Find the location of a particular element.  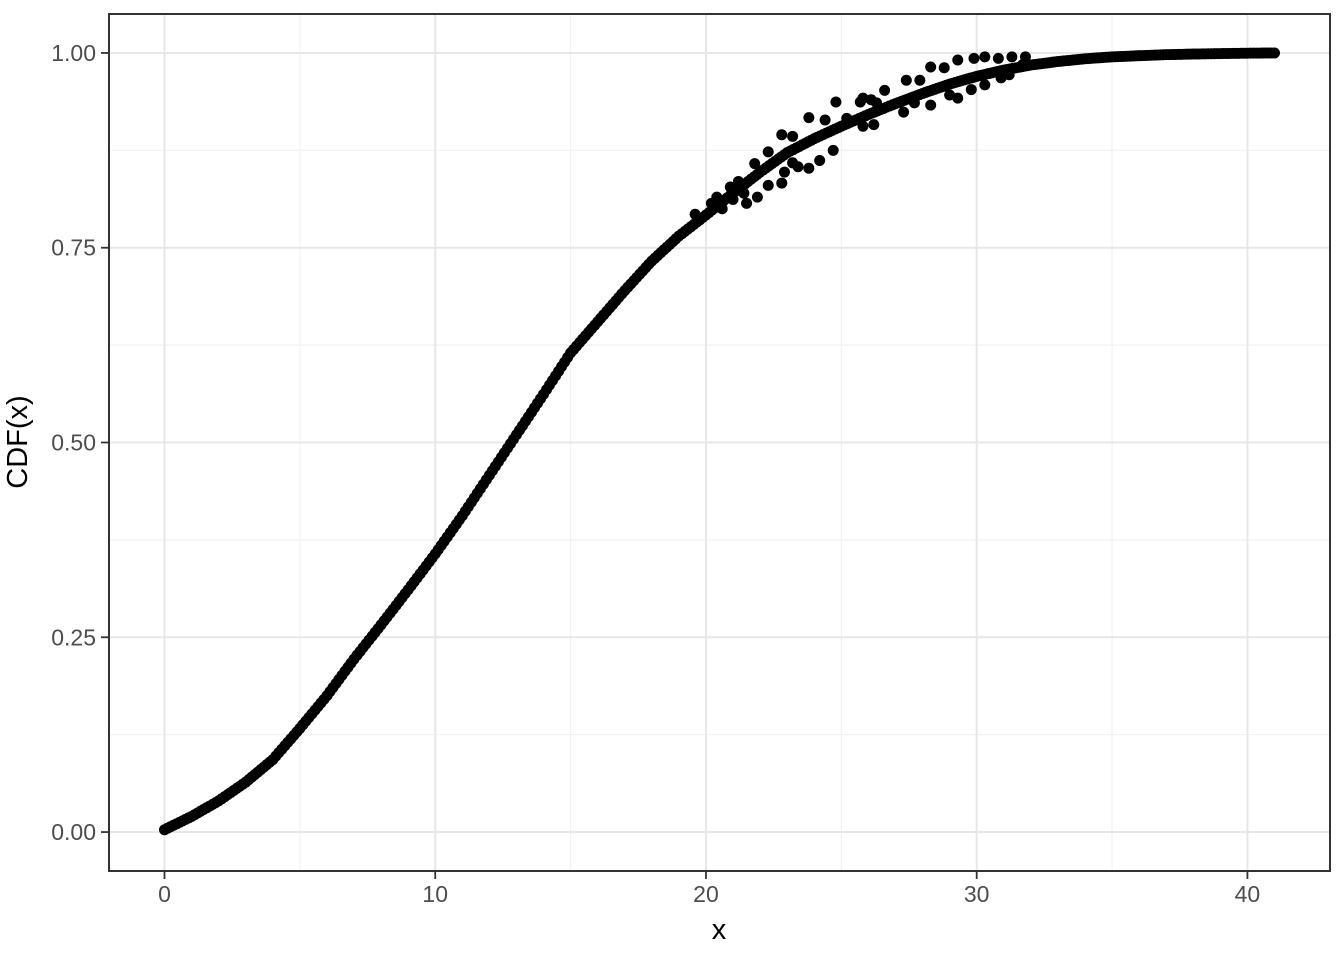

y-axis-tick-label: 0.75 is located at coordinates (73, 248).